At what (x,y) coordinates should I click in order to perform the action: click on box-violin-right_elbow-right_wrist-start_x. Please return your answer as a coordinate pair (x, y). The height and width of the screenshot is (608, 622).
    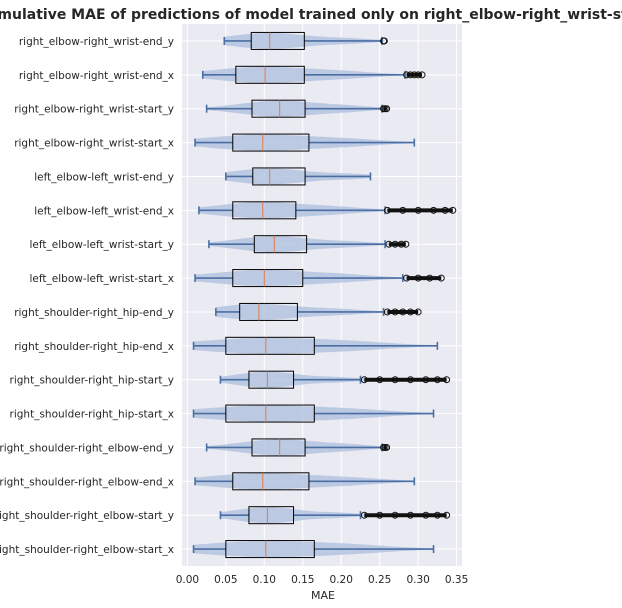
    Looking at the image, I should click on (305, 142).